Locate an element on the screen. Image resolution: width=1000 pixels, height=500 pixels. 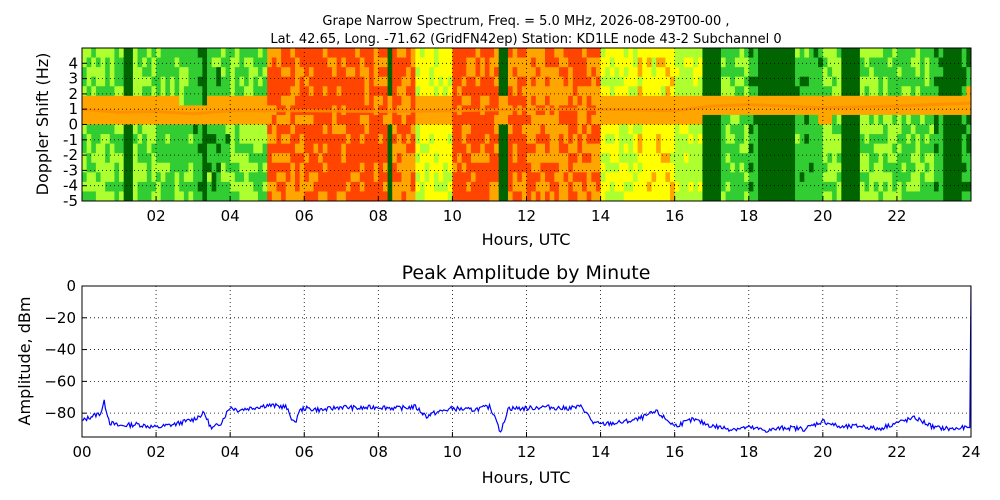
y-tick-label: -2 is located at coordinates (70, 155).